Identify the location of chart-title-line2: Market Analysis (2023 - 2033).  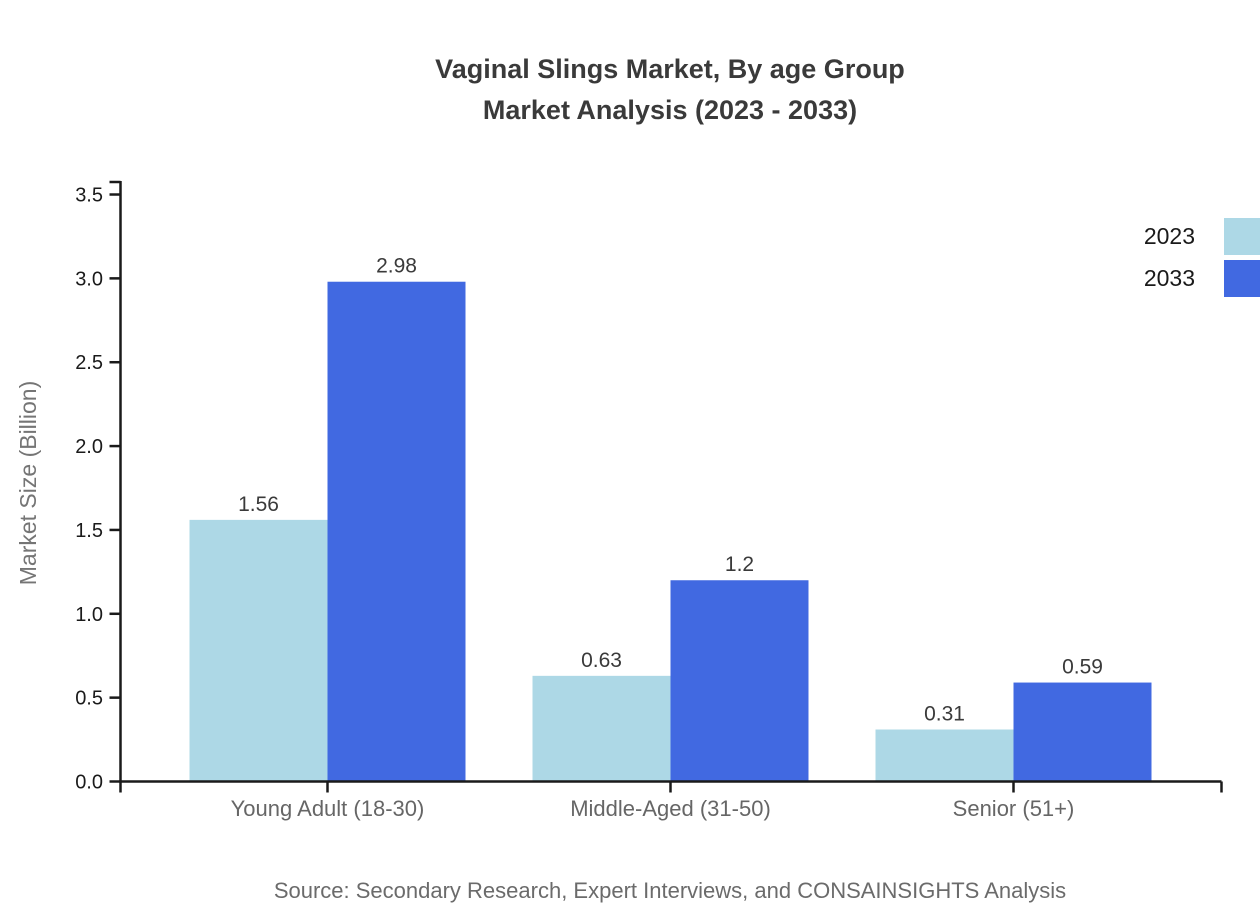
(670, 110).